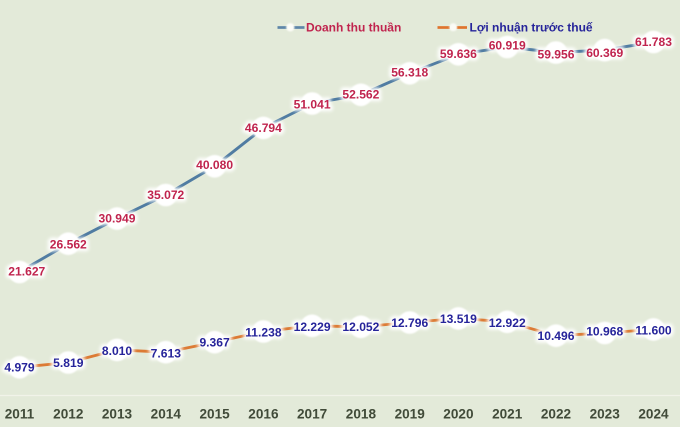  Describe the element at coordinates (214, 165) in the screenshot. I see `svg-text: 40.080` at that location.